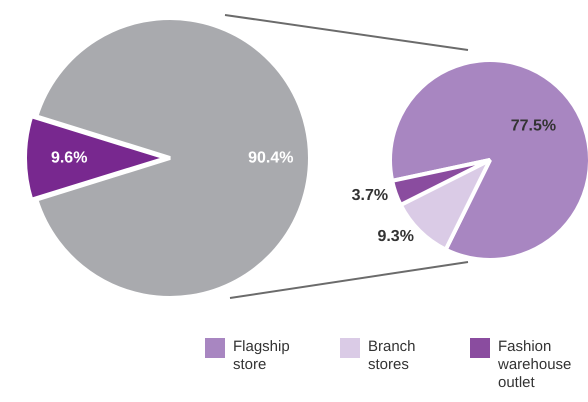  I want to click on legend-label: Branch stores, so click(392, 356).